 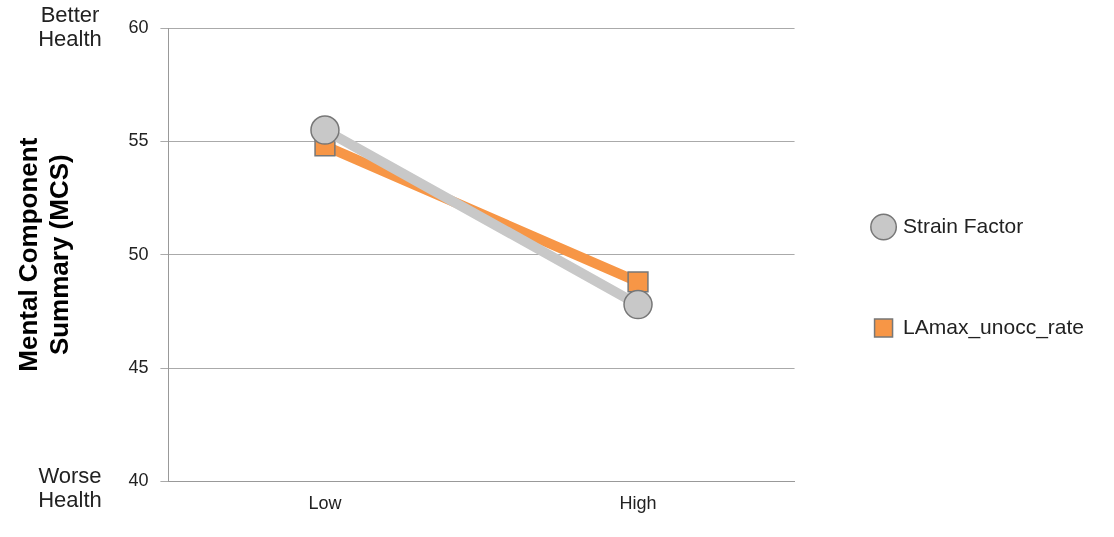 What do you see at coordinates (138, 140) in the screenshot?
I see `y-tick-label: 55` at bounding box center [138, 140].